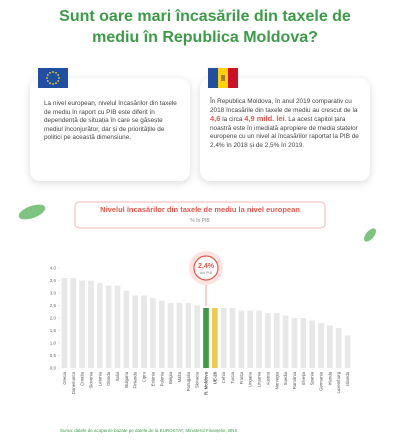 The width and height of the screenshot is (400, 440). What do you see at coordinates (232, 120) in the screenshot?
I see `text: la circa` at bounding box center [232, 120].